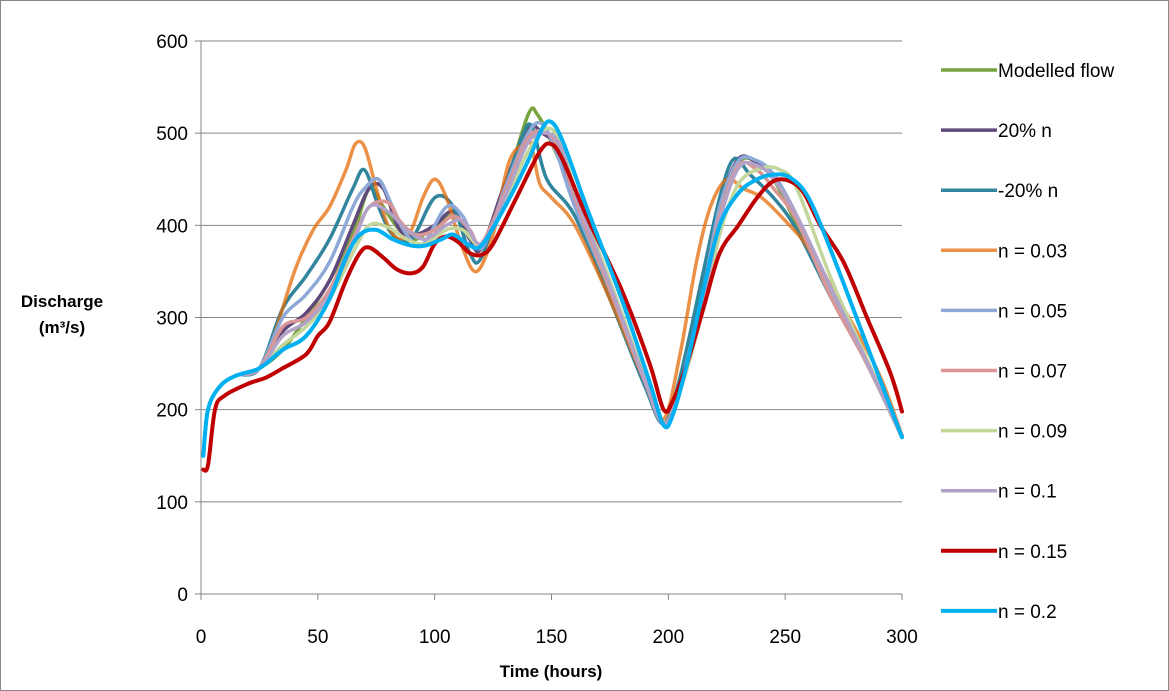 The height and width of the screenshot is (691, 1169). Describe the element at coordinates (785, 637) in the screenshot. I see `x-tick-label: 250` at that location.